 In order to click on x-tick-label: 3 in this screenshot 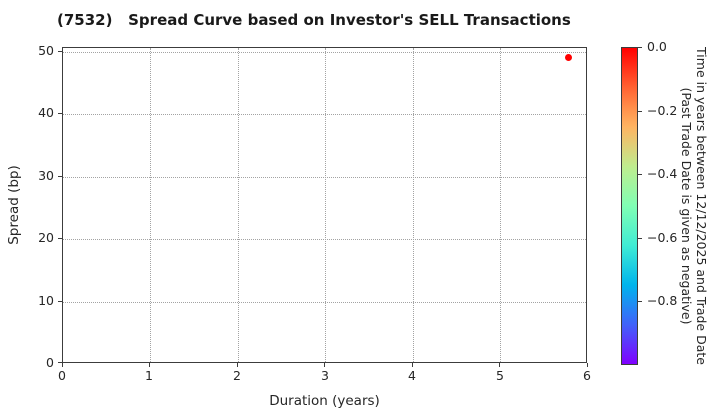, I will do `click(325, 375)`.